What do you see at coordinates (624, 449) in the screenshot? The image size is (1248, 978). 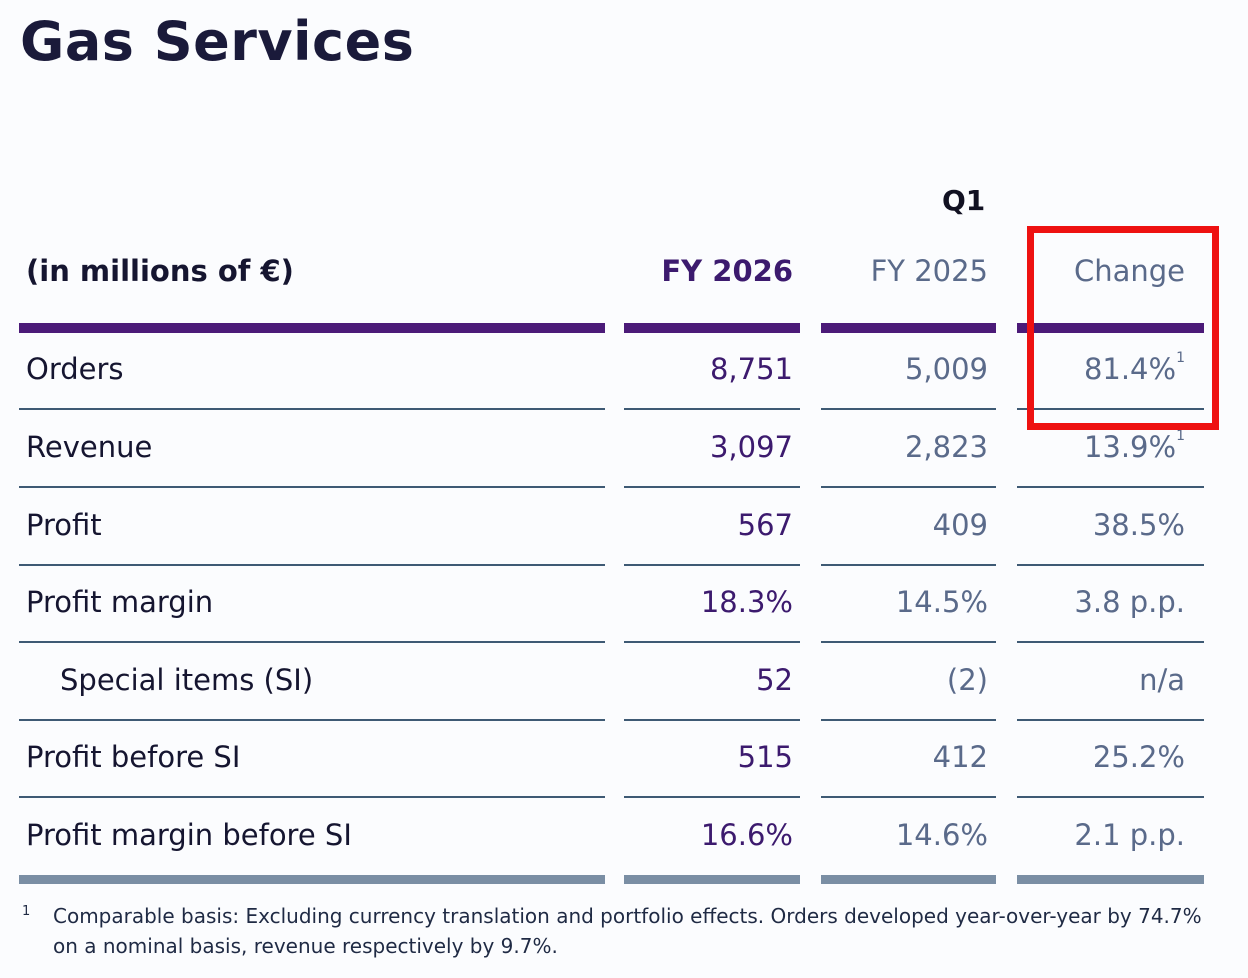 I see `table-row: Revenue 3,097 2,823 13.9%1` at bounding box center [624, 449].